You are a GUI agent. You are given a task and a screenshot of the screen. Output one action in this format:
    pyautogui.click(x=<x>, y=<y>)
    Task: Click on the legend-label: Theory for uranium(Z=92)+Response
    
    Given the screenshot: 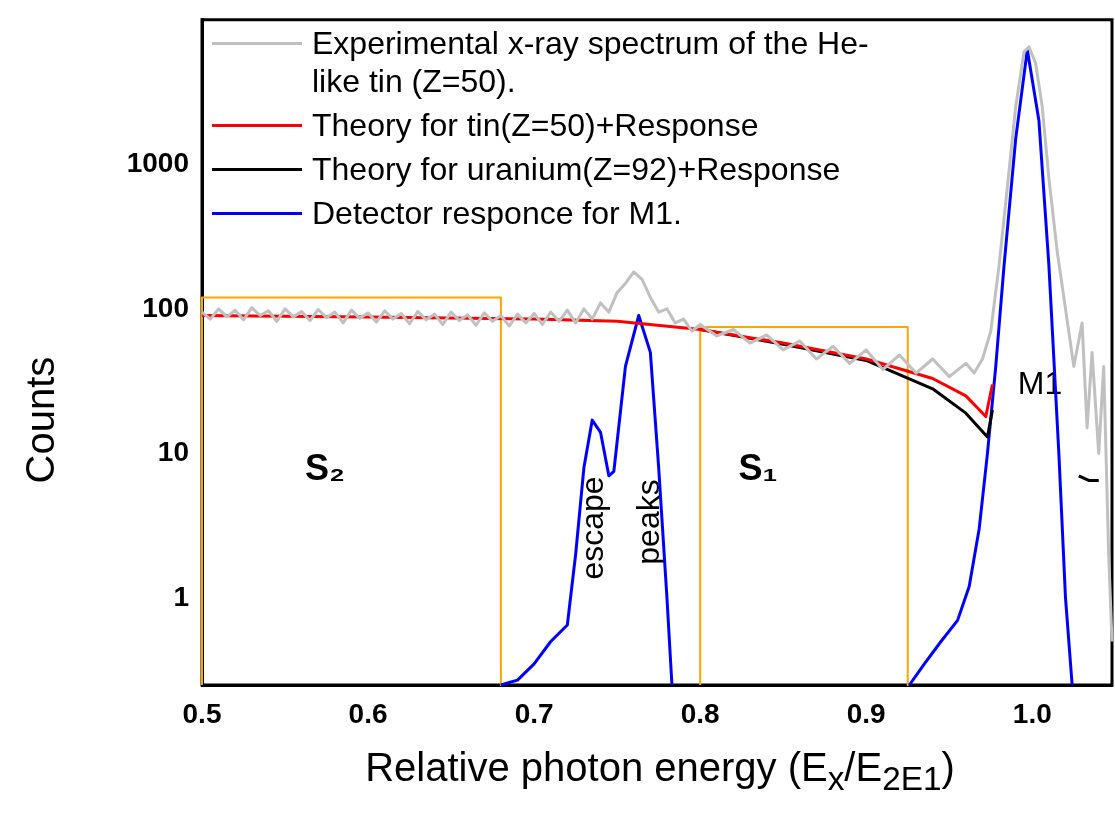 What is the action you would take?
    pyautogui.click(x=576, y=169)
    